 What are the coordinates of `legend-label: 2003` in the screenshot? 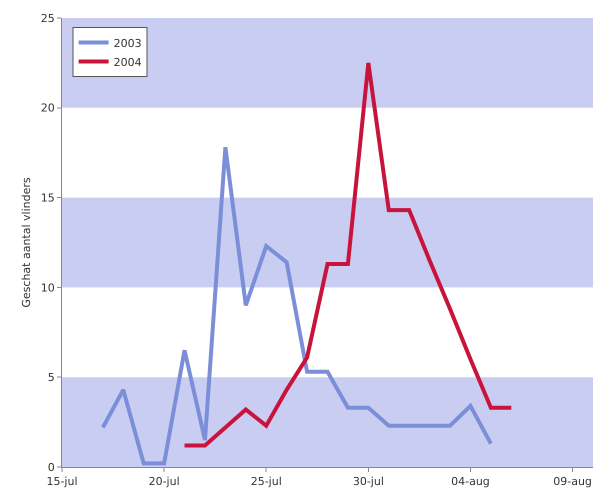 It's located at (128, 43).